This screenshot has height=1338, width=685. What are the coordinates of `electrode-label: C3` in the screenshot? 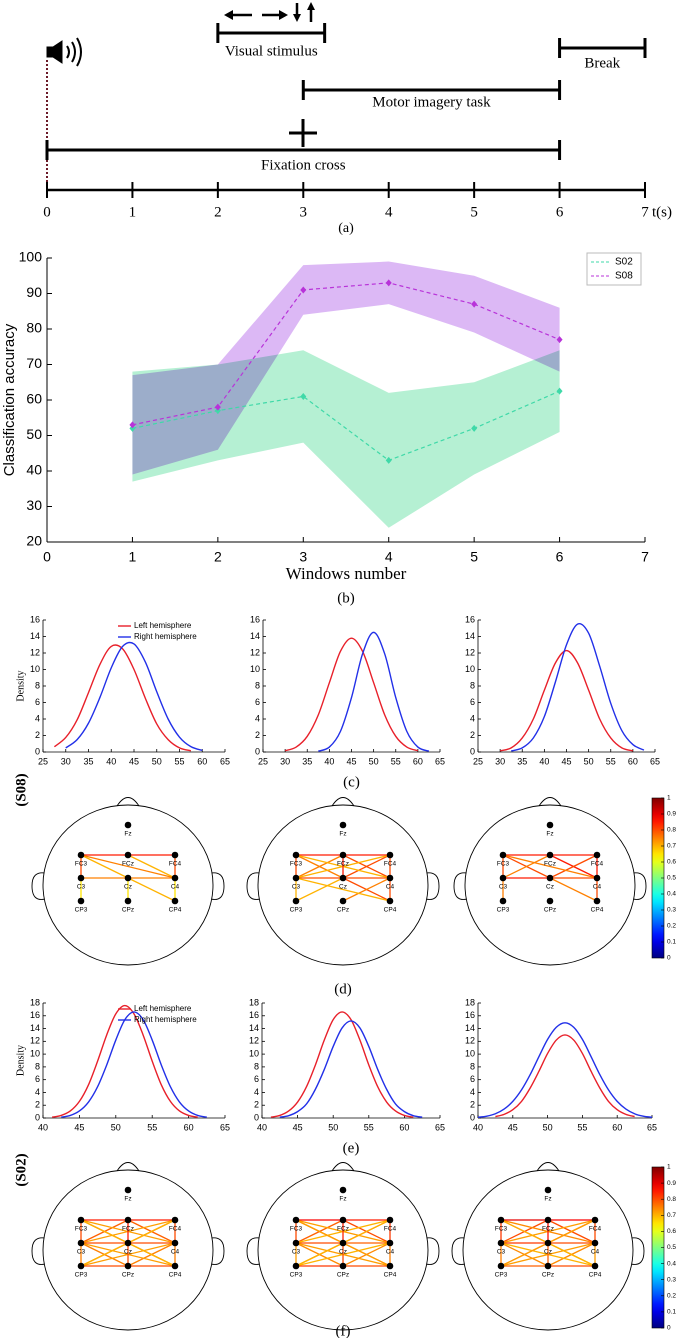 It's located at (81, 1252).